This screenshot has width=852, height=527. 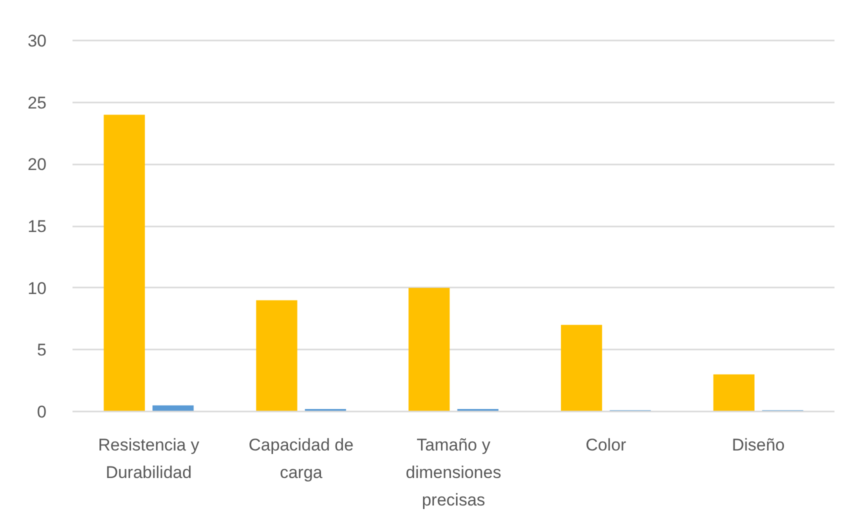 I want to click on x-tick-label: Diseño, so click(x=758, y=445).